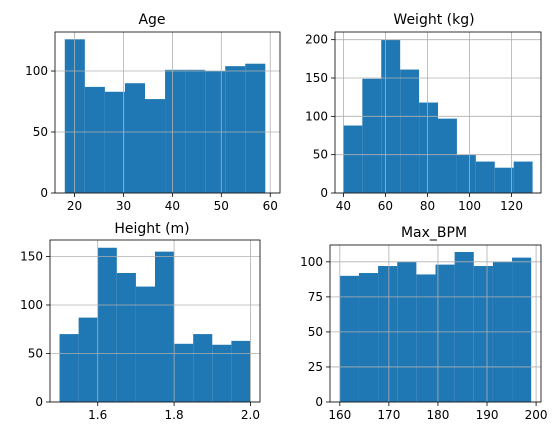 The image size is (560, 435). Describe the element at coordinates (339, 415) in the screenshot. I see `x-tick-label: 160` at that location.